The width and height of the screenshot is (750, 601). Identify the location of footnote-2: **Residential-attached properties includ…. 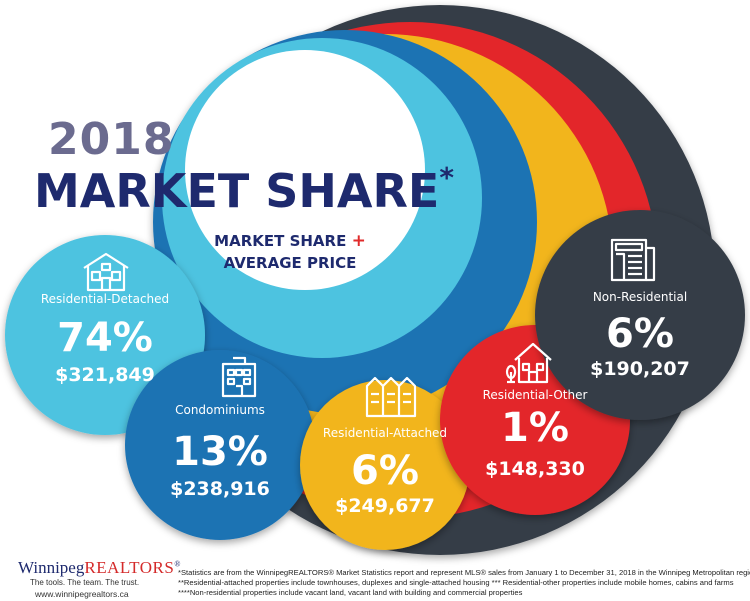
(456, 582).